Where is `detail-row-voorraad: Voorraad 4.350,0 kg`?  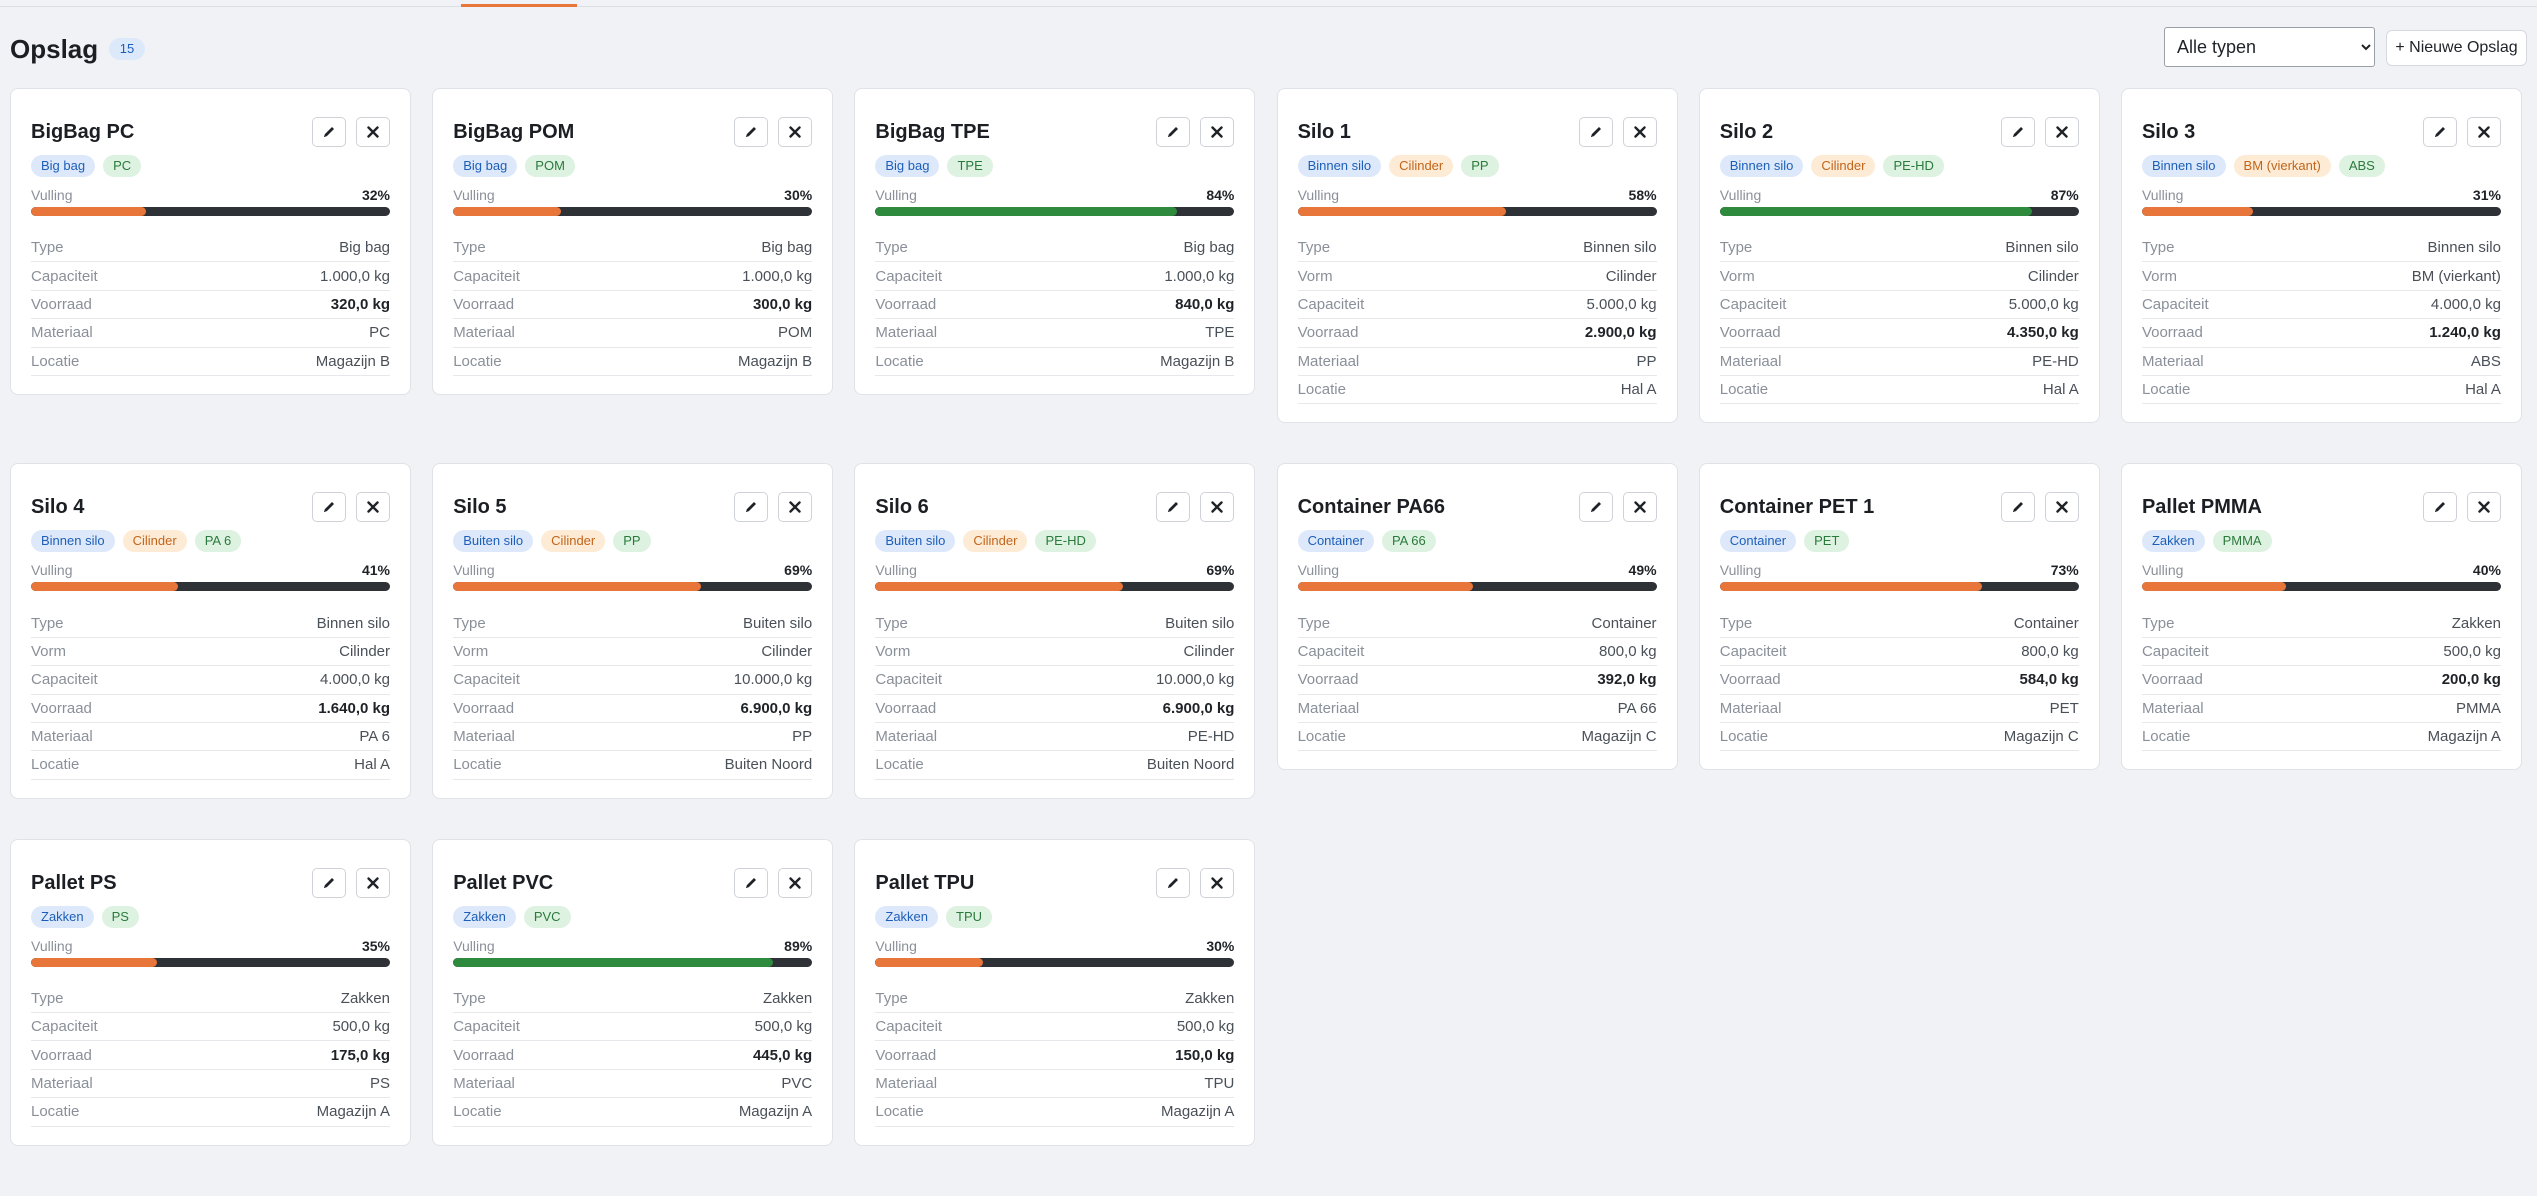
detail-row-voorraad: Voorraad 4.350,0 kg is located at coordinates (1899, 333).